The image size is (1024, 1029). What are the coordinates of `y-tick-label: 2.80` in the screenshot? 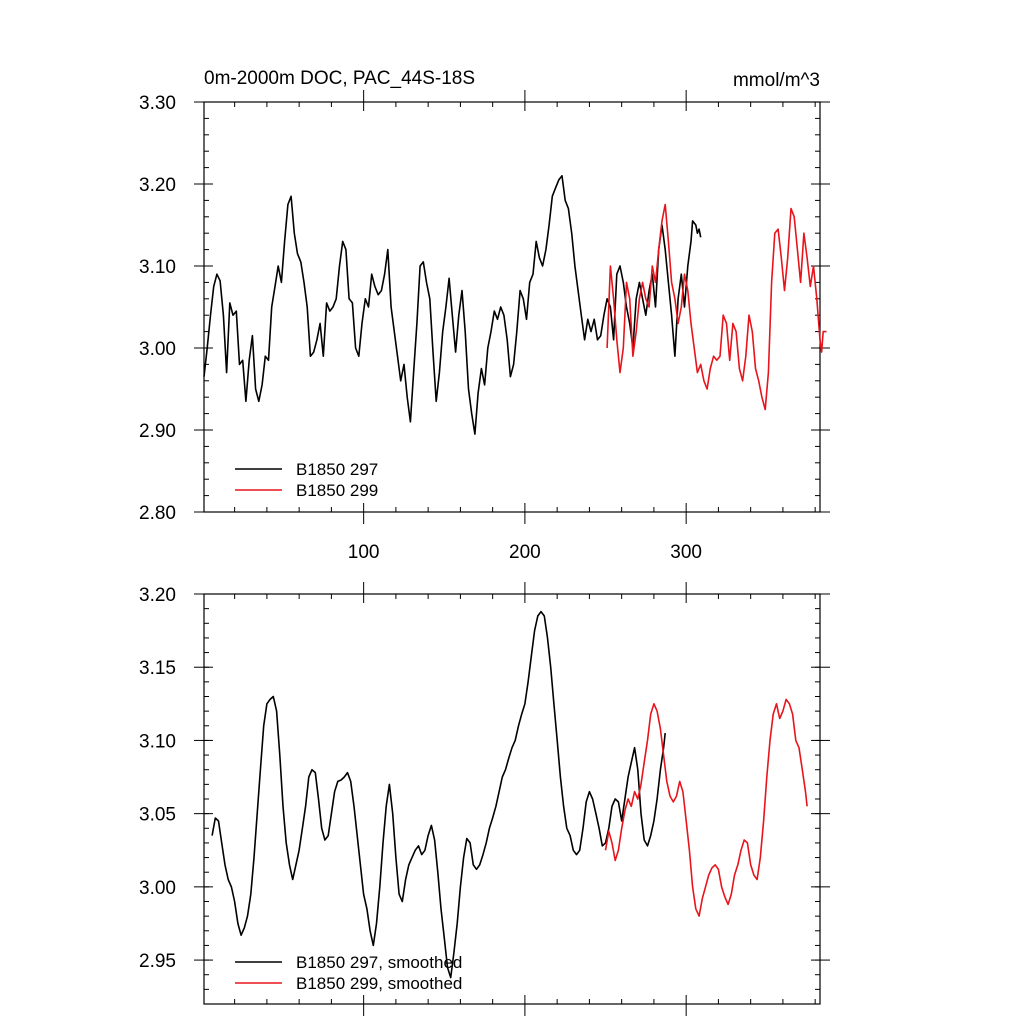 It's located at (157, 513).